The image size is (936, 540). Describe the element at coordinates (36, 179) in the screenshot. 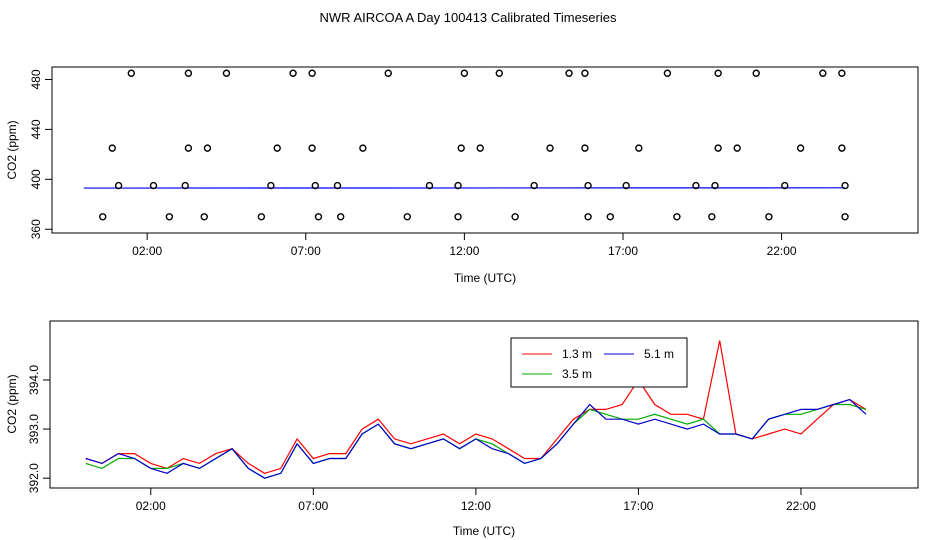

I see `flags-y-tick-label: 400` at that location.